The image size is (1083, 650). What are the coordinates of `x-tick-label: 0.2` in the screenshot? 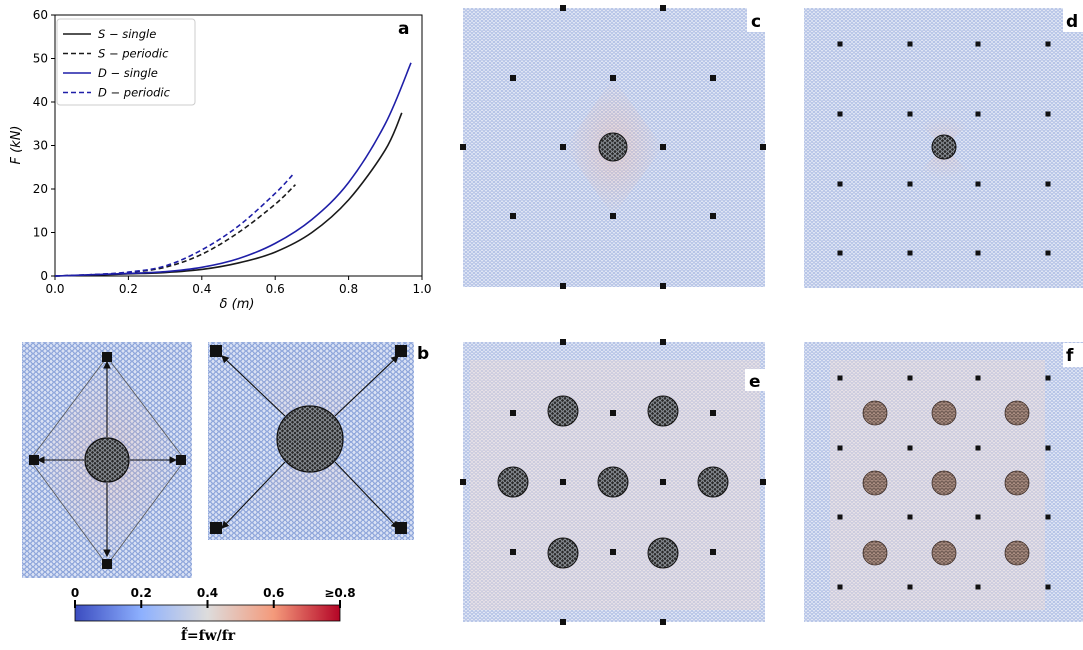 It's located at (128, 289).